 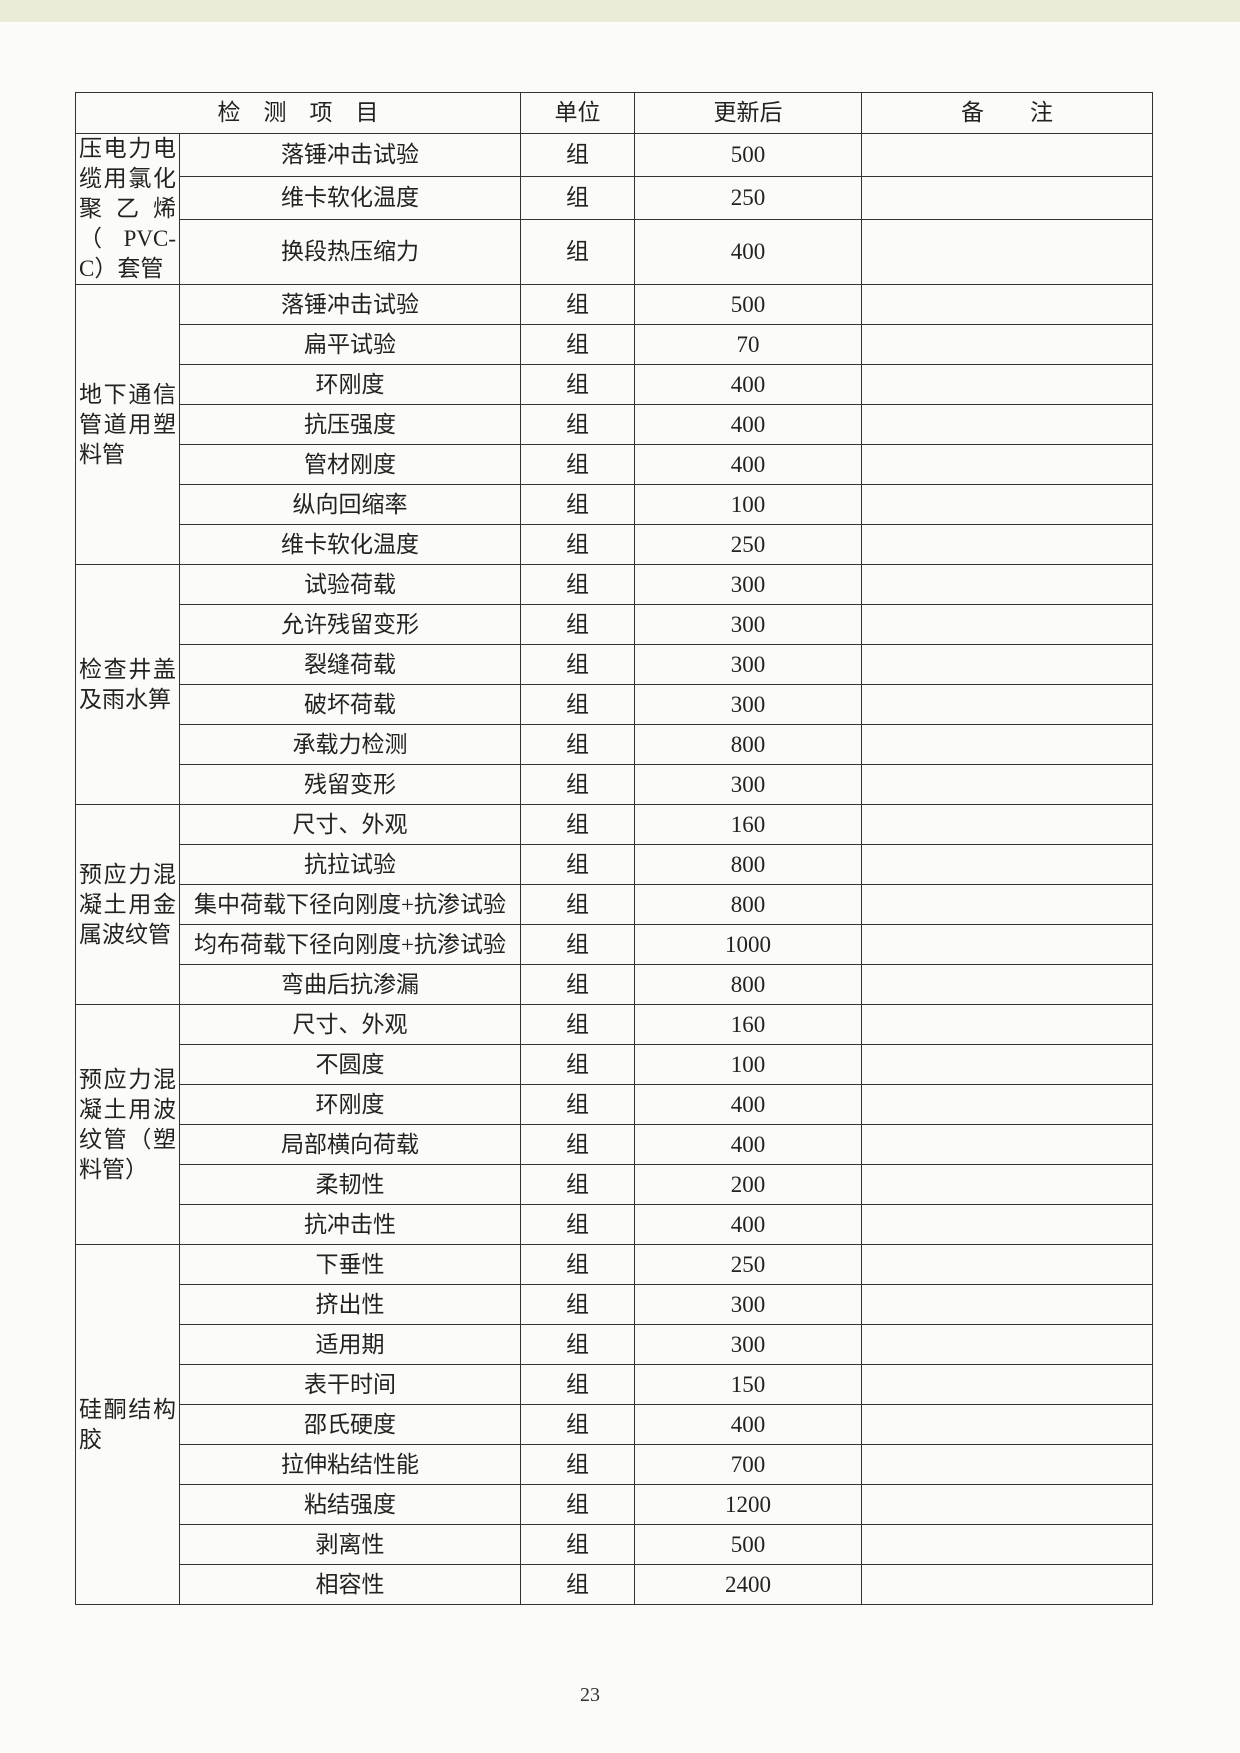 I want to click on table-row: 抗拉试验组 800, so click(x=614, y=864).